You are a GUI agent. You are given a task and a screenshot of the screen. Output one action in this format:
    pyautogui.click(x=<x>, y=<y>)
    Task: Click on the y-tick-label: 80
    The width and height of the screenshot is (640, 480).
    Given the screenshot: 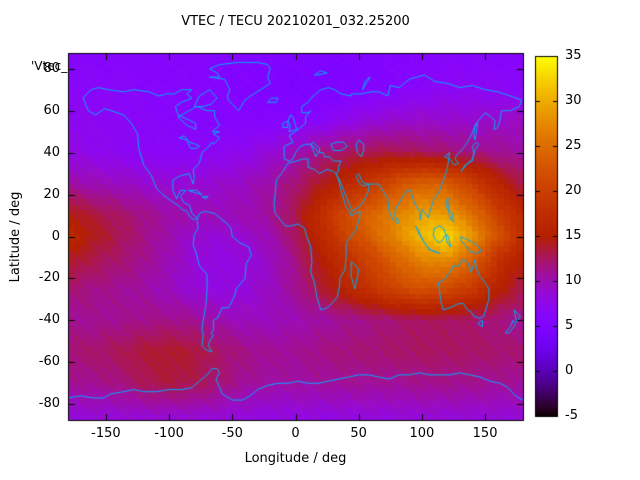 What is the action you would take?
    pyautogui.click(x=51, y=68)
    